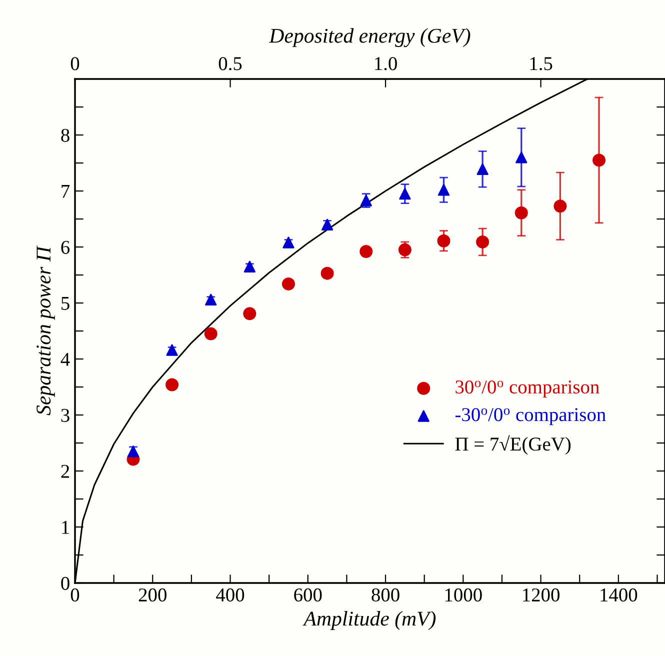 The image size is (665, 656). I want to click on y-axis-title: Separation power Π, so click(45, 331).